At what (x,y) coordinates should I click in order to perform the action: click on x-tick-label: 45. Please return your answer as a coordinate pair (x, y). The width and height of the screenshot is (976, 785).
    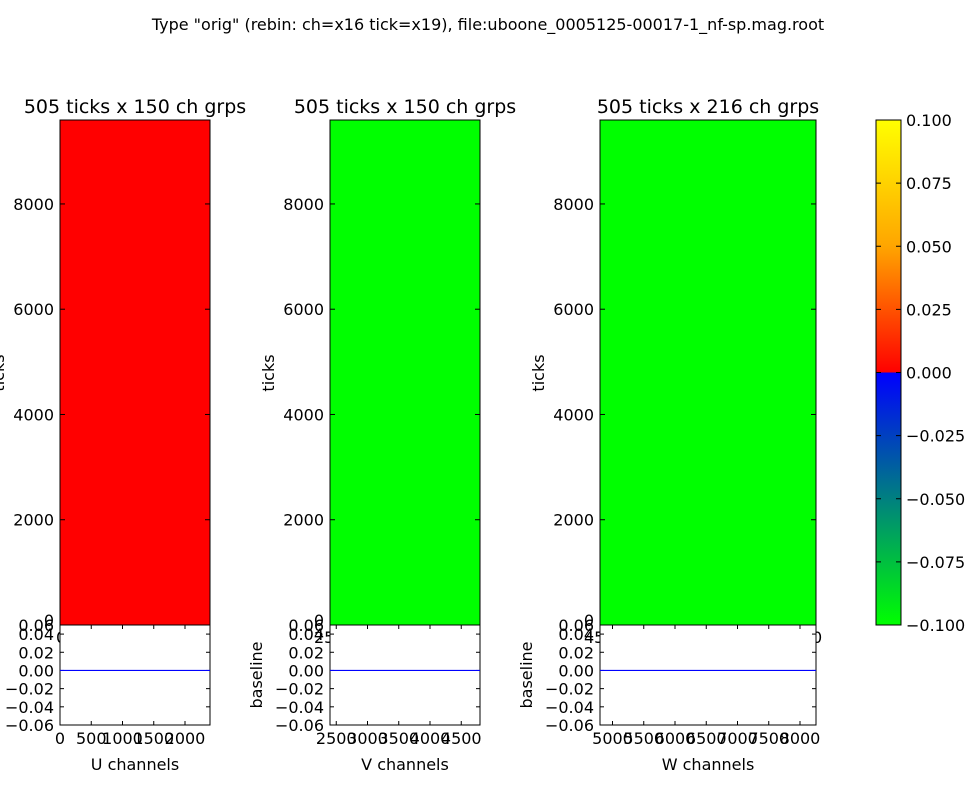
    Looking at the image, I should click on (594, 637).